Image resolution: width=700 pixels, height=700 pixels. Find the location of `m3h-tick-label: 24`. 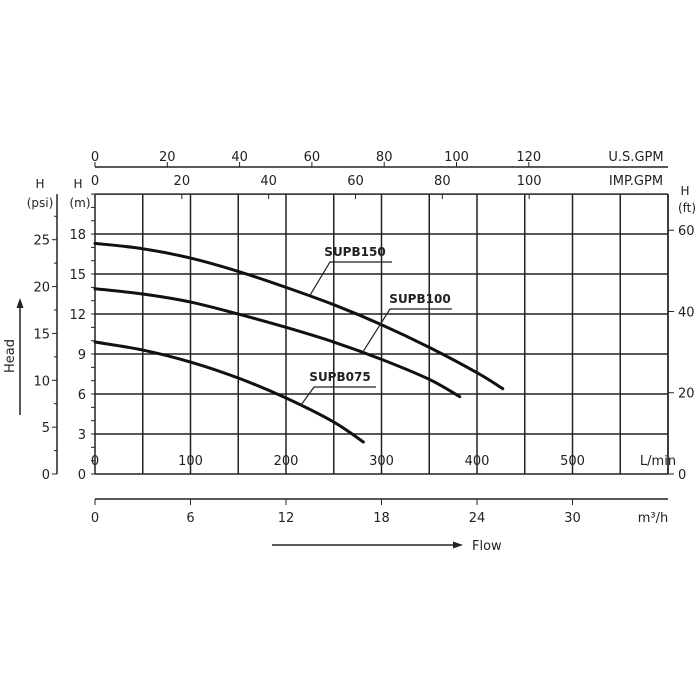

m3h-tick-label: 24 is located at coordinates (477, 518).